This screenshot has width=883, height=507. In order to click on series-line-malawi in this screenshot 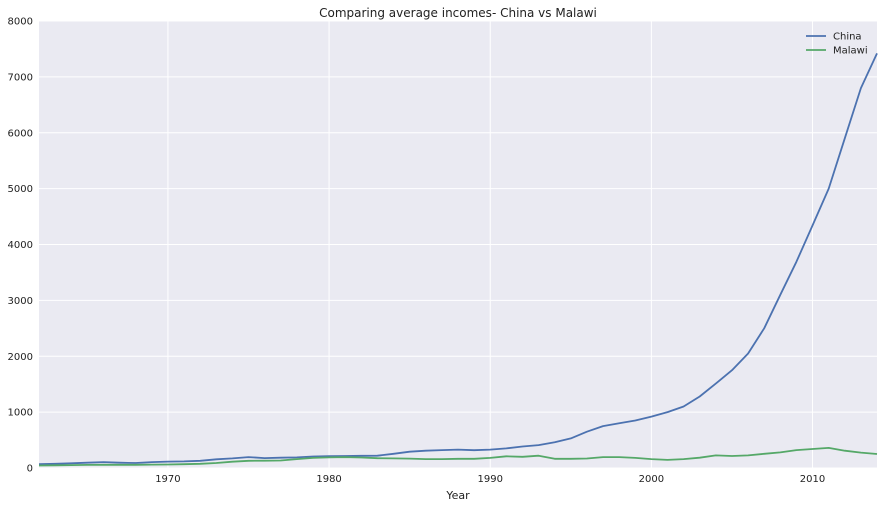, I will do `click(458, 456)`.